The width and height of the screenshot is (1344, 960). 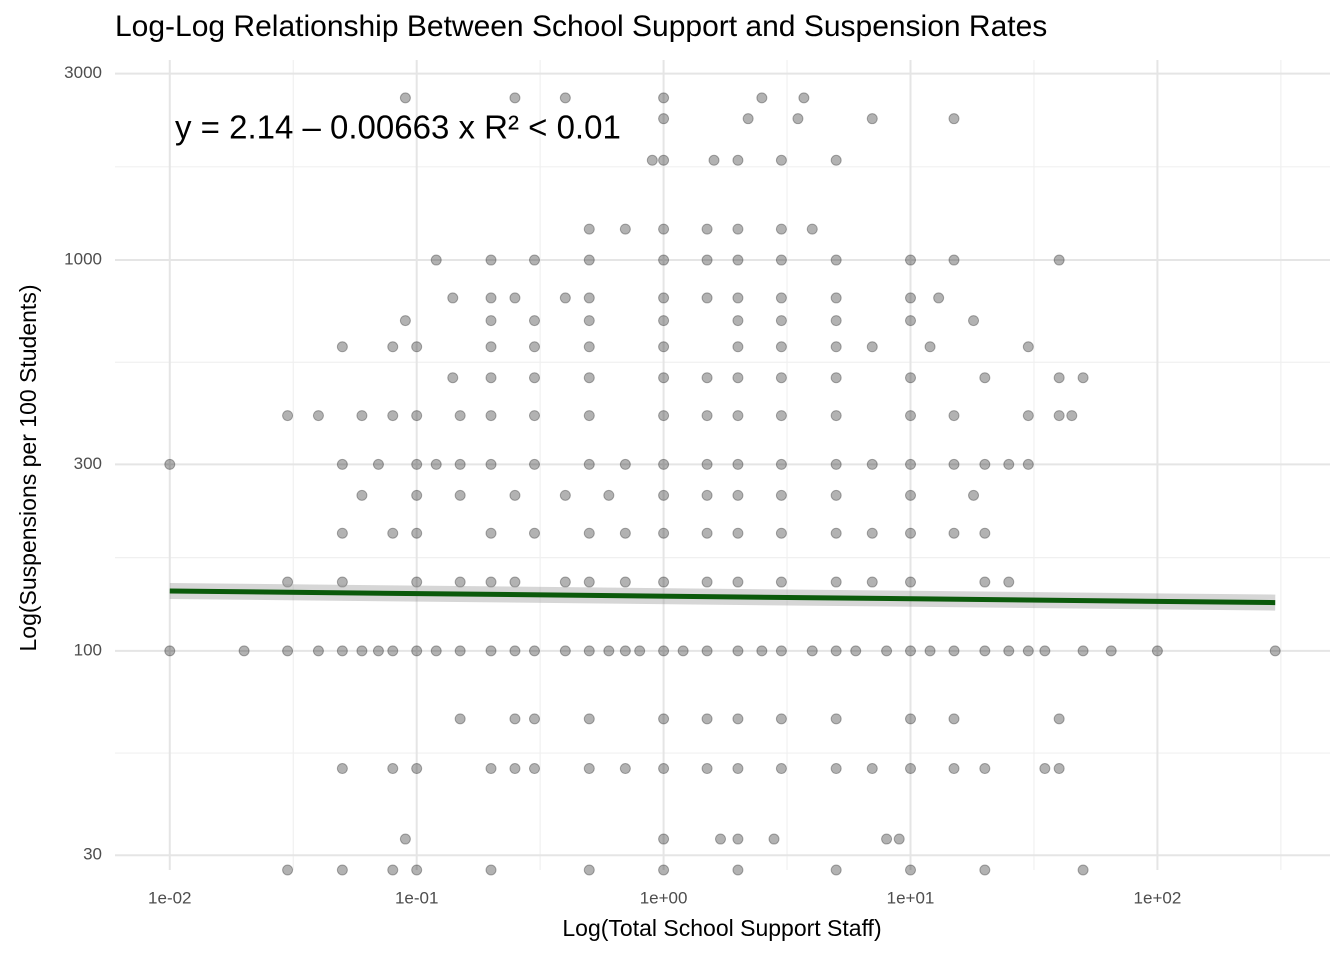 I want to click on y-tick-label: 100, so click(x=88, y=649).